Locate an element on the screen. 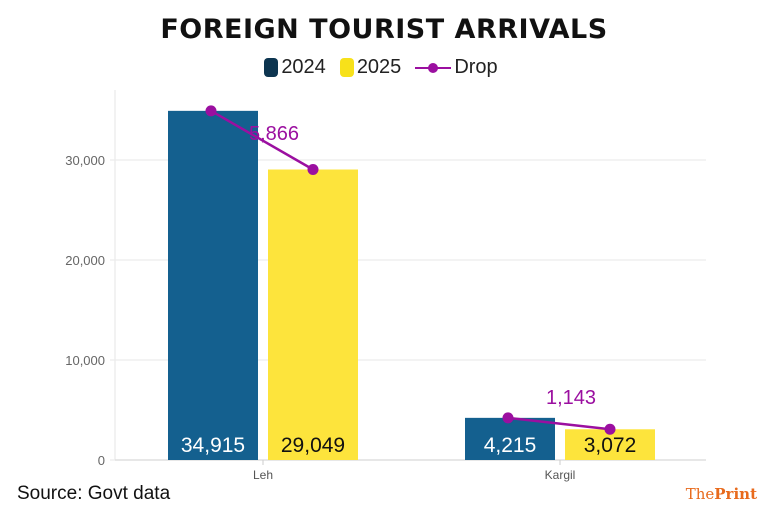 The image size is (768, 512). legend-item-2024: 2024 is located at coordinates (295, 67).